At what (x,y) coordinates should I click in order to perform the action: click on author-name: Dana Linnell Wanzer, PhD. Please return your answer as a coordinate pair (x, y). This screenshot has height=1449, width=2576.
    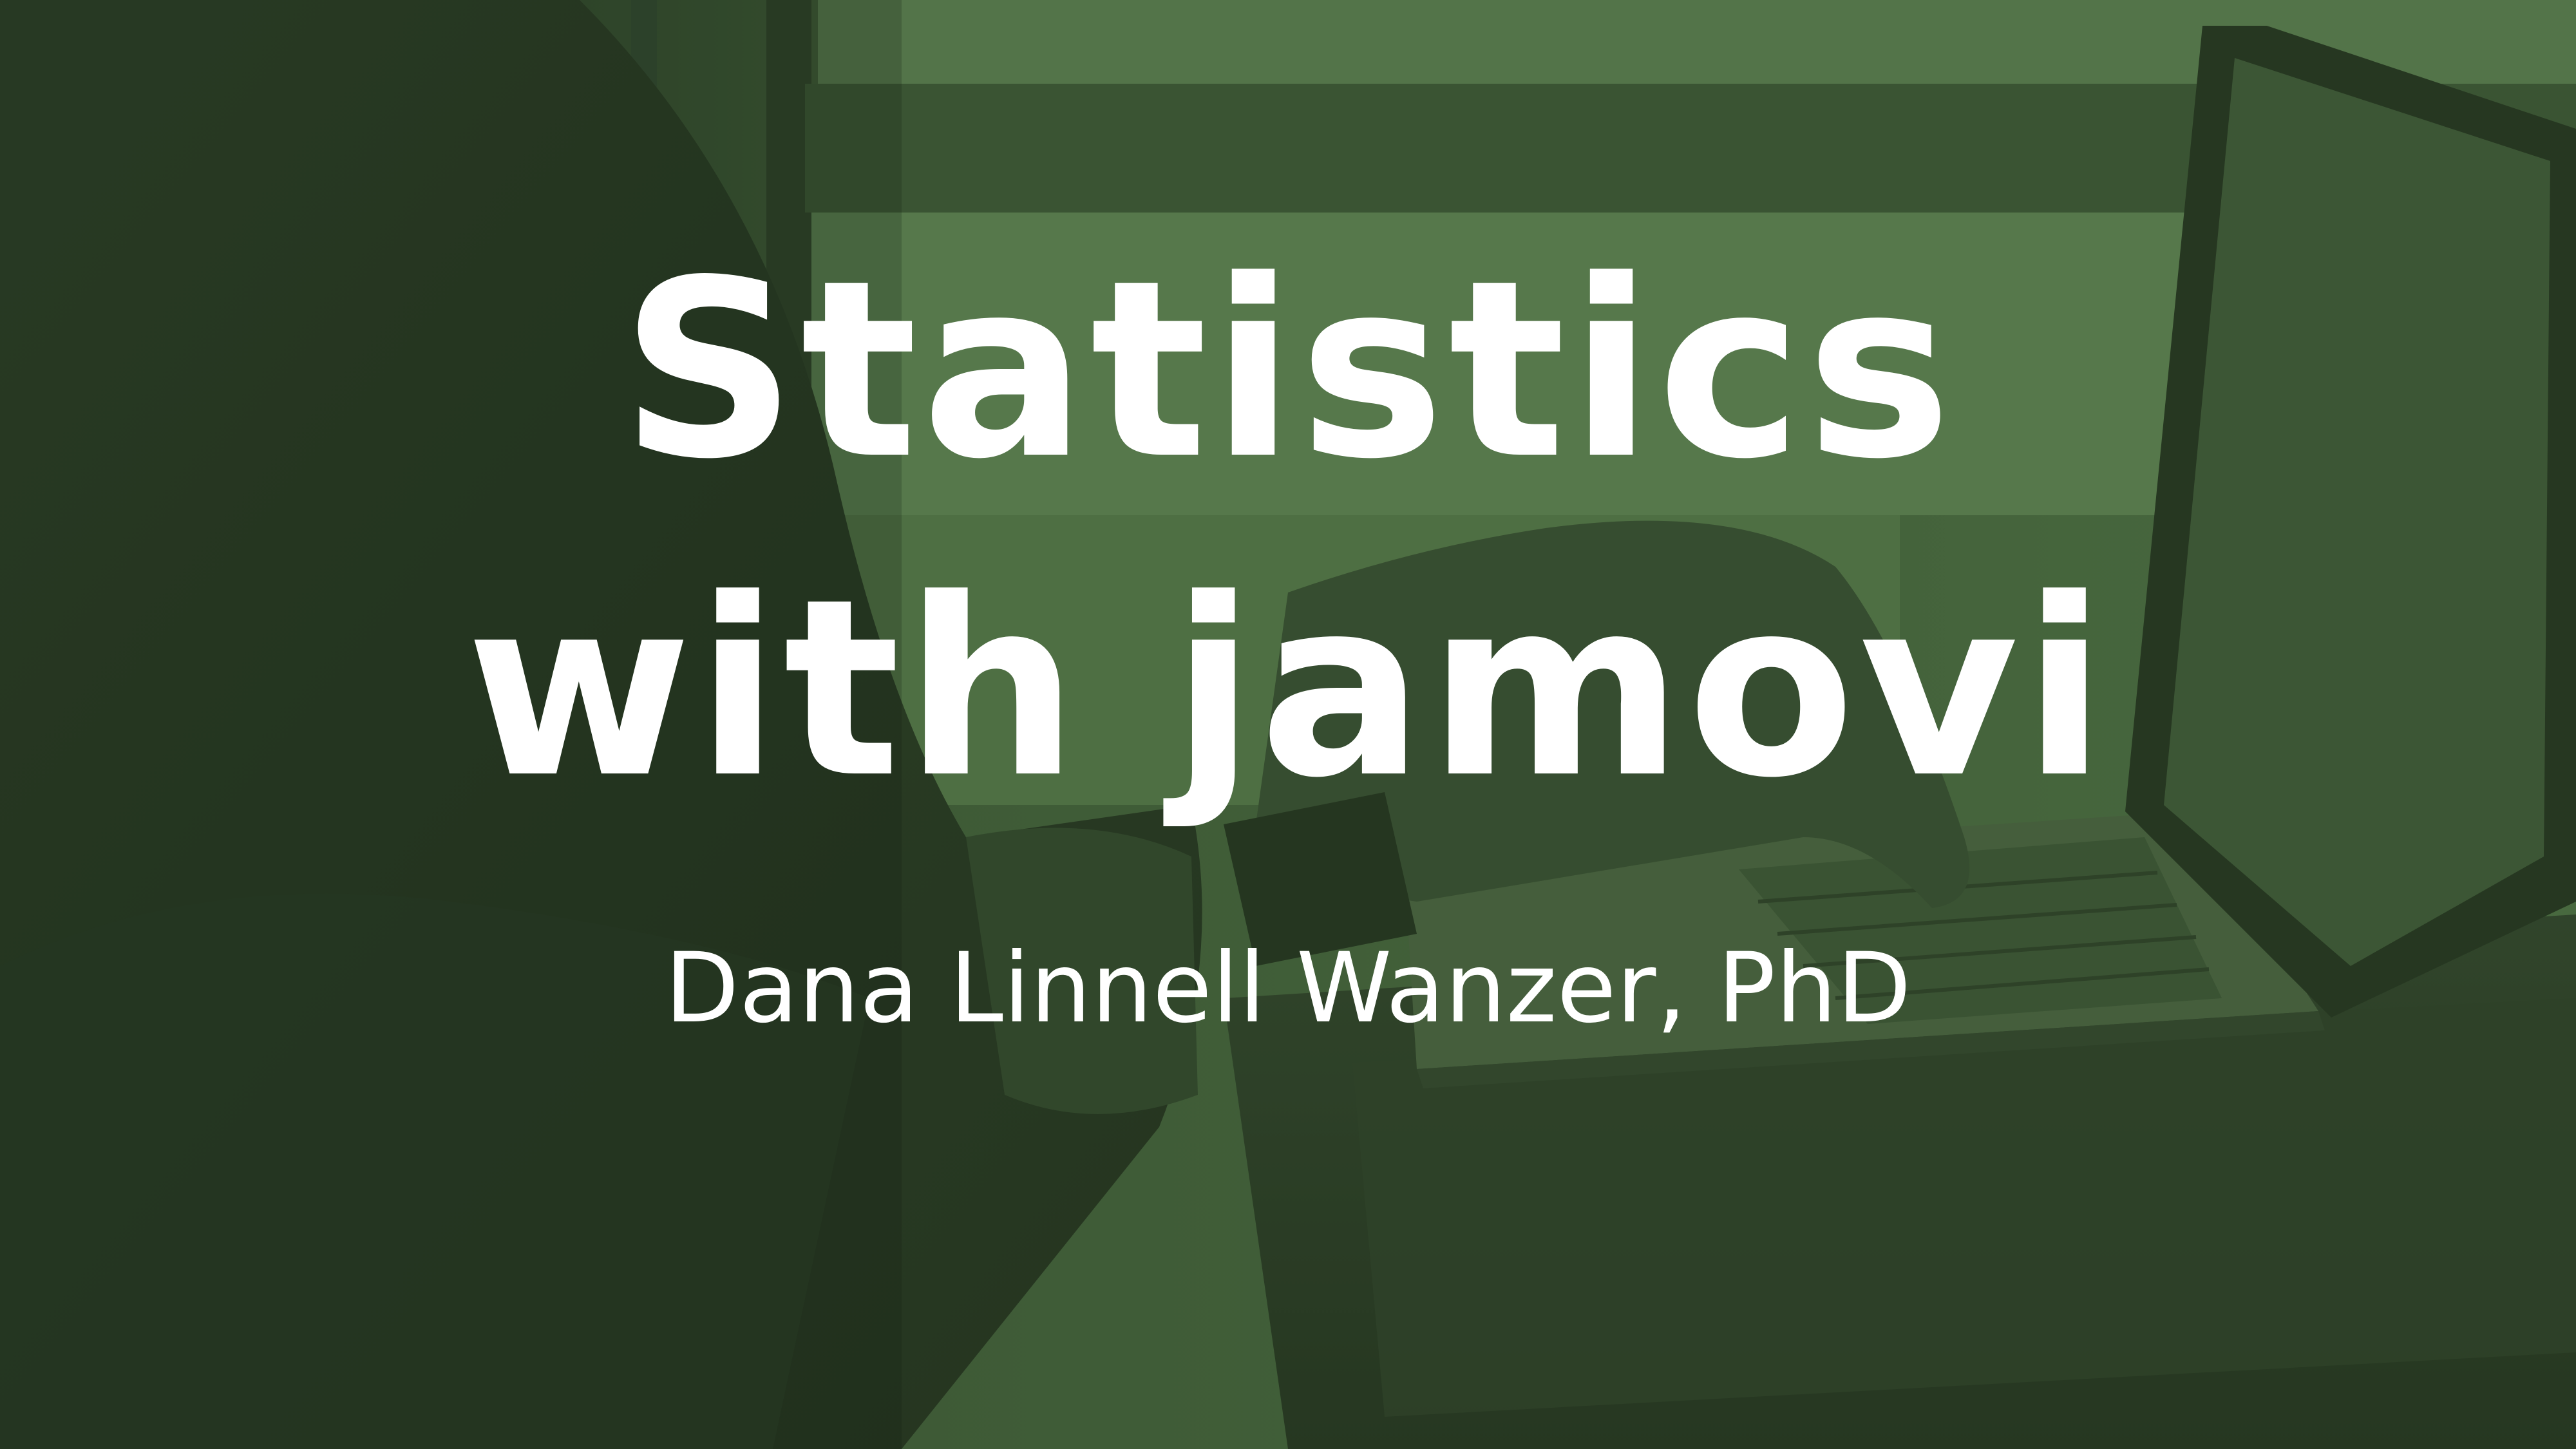
    Looking at the image, I should click on (1288, 989).